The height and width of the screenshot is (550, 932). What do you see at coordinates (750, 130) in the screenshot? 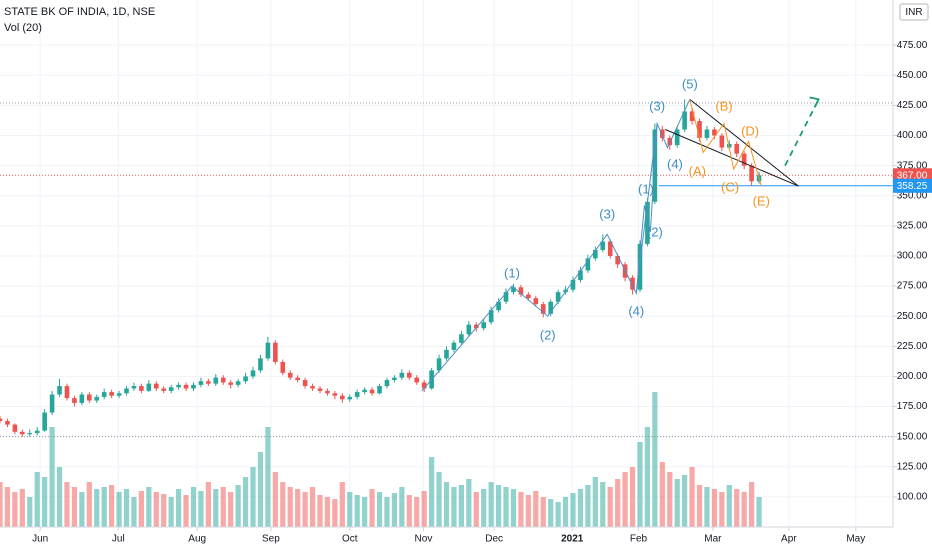
I see `wave-label: (D)` at bounding box center [750, 130].